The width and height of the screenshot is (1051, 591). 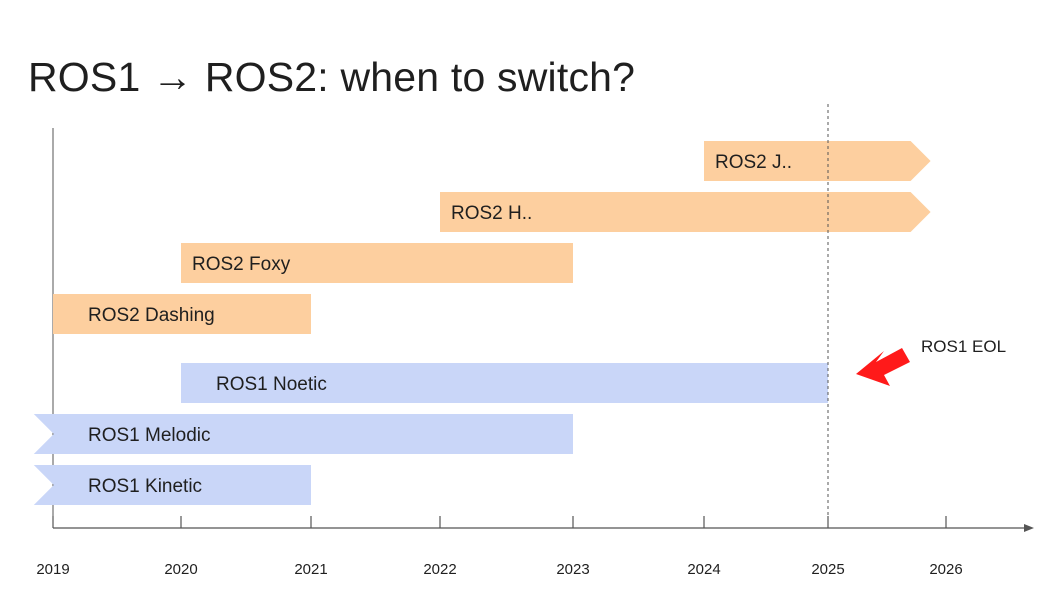 I want to click on release-bar-ros2-dashing, so click(x=182, y=314).